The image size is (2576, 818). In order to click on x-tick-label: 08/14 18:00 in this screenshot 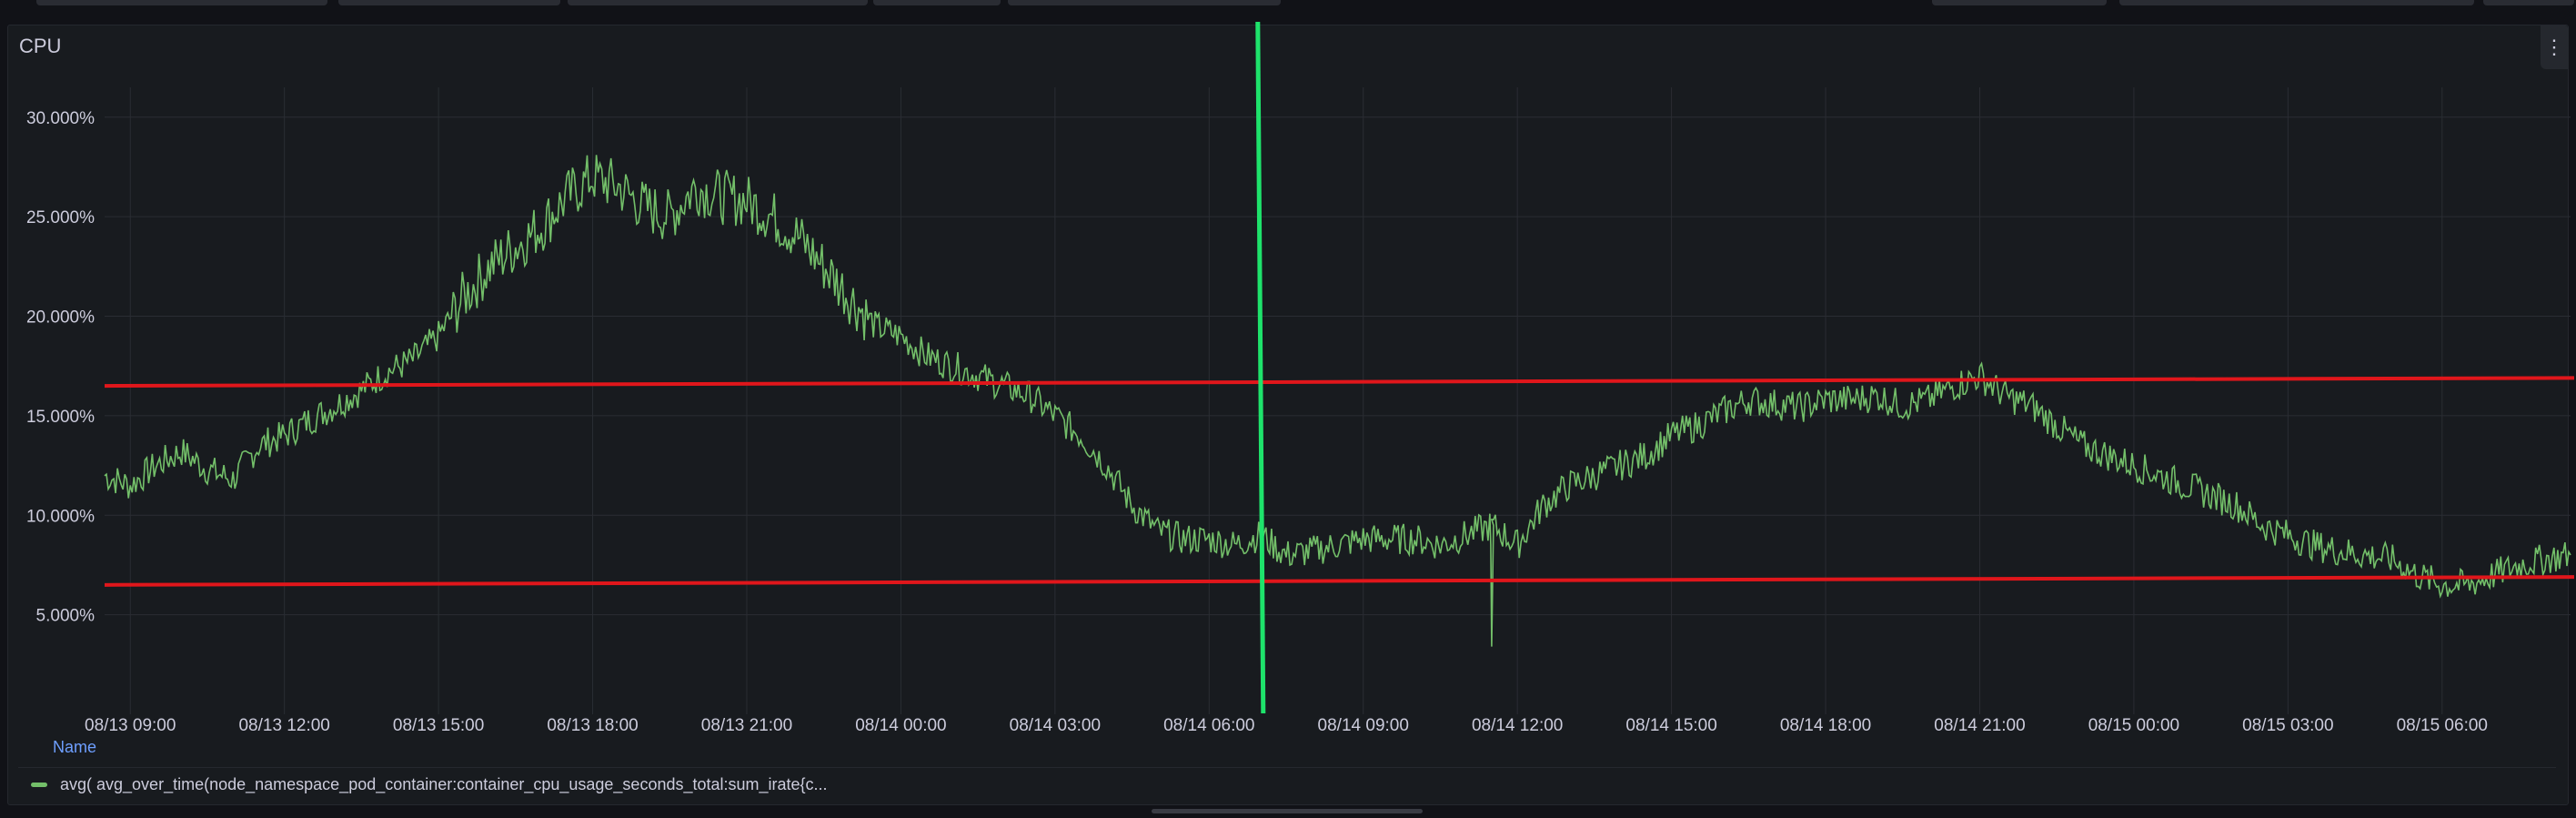, I will do `click(1825, 725)`.